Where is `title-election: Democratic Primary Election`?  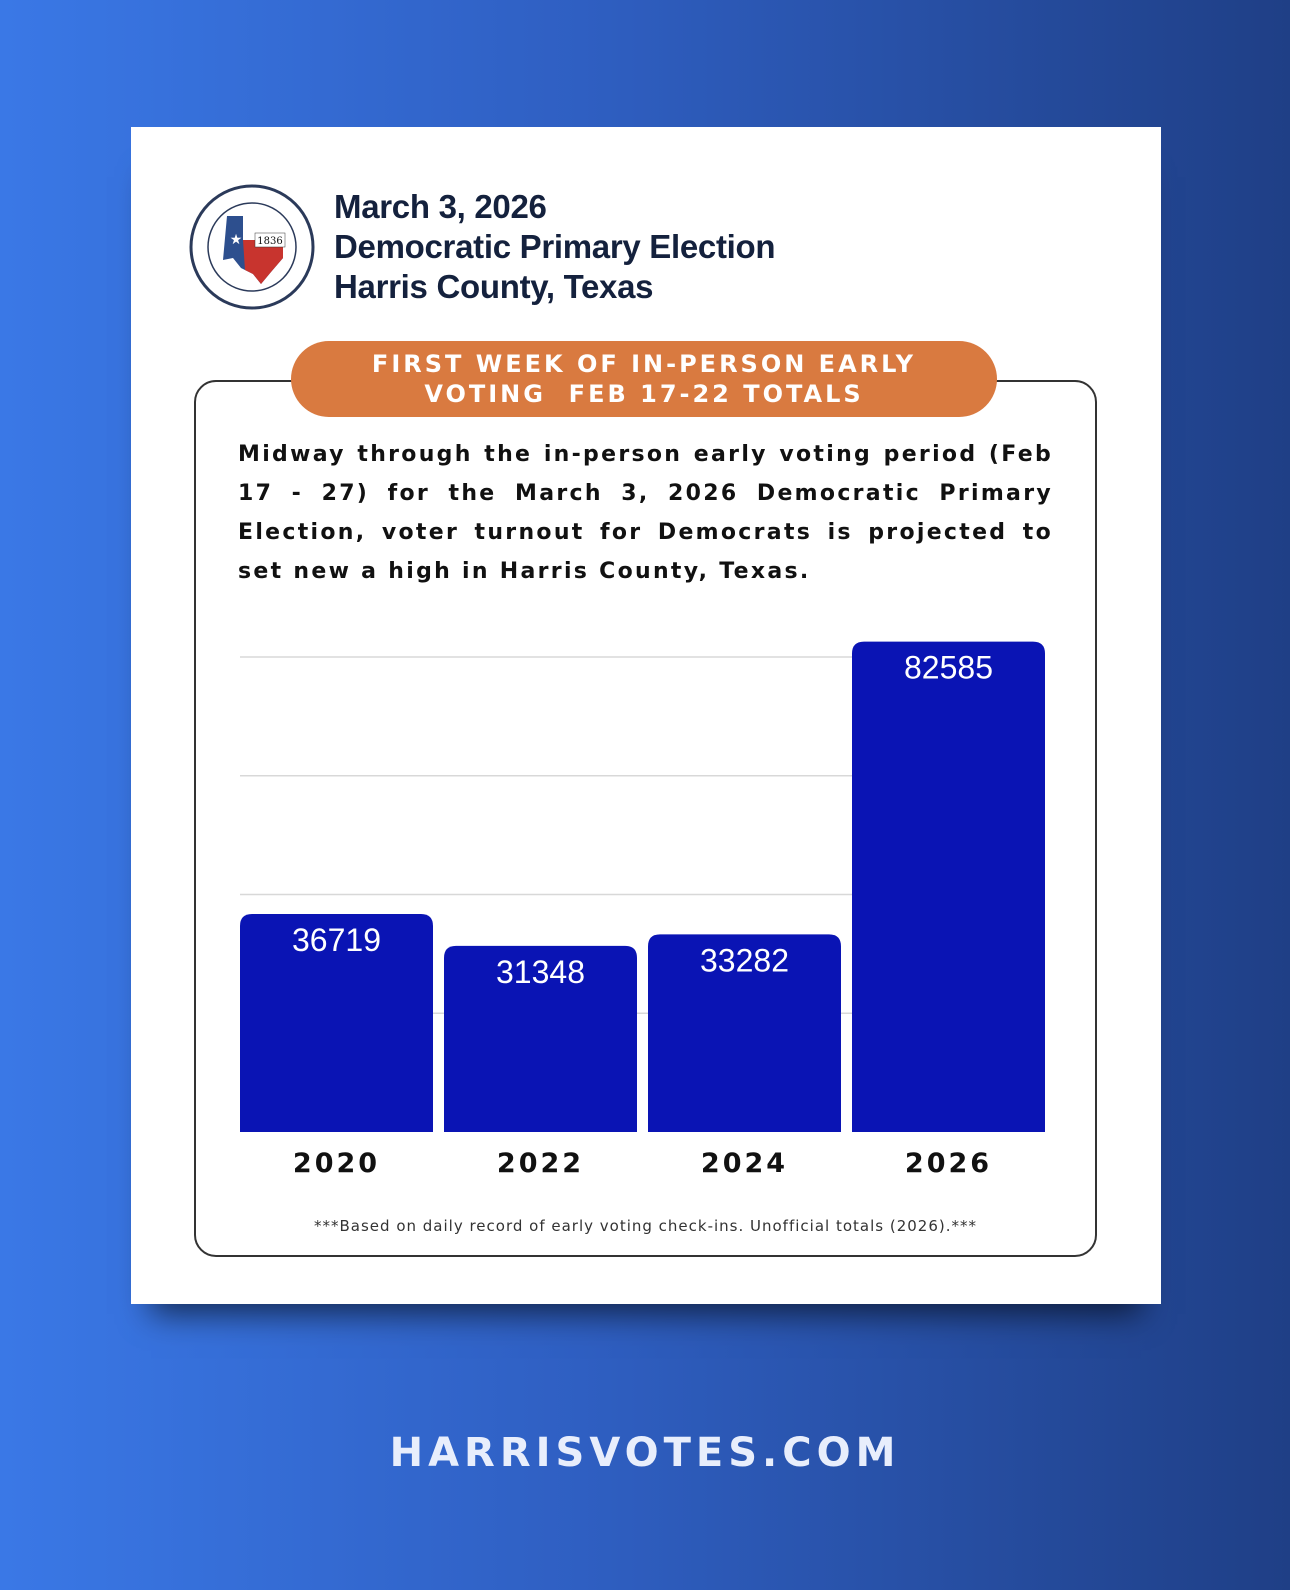
title-election: Democratic Primary Election is located at coordinates (555, 246).